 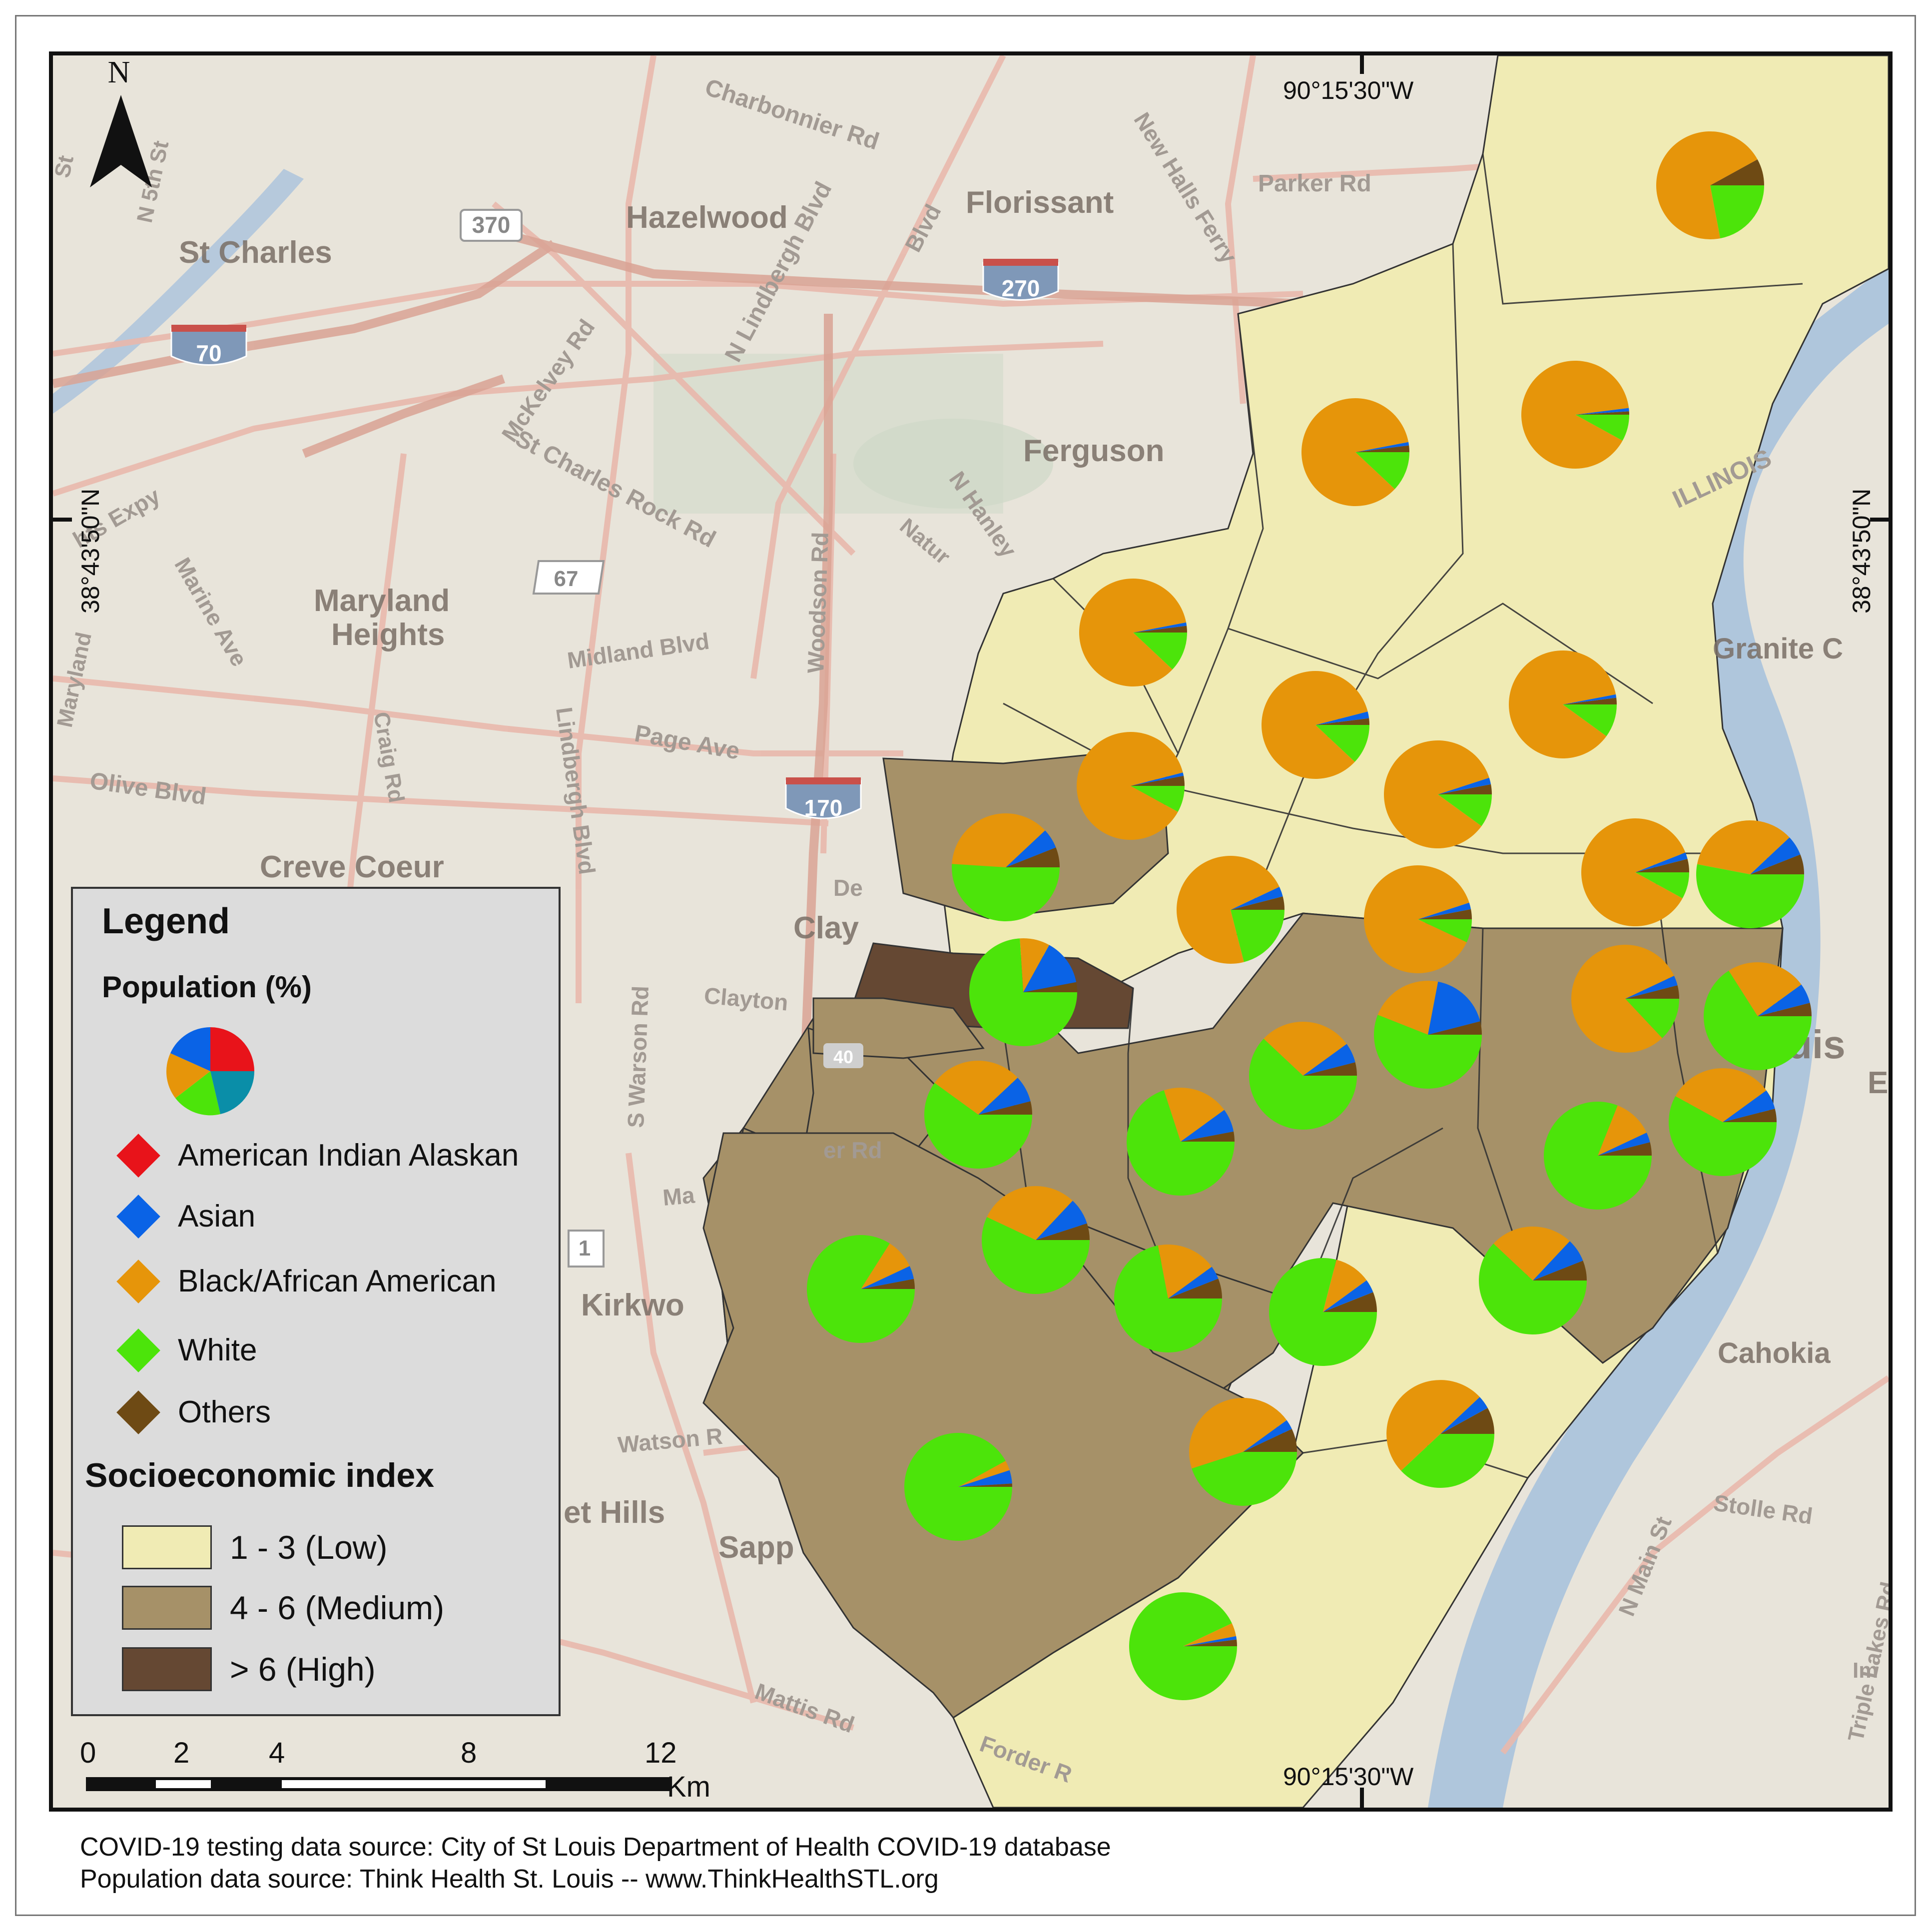 What do you see at coordinates (181, 1753) in the screenshot?
I see `scale-tick-label: 2` at bounding box center [181, 1753].